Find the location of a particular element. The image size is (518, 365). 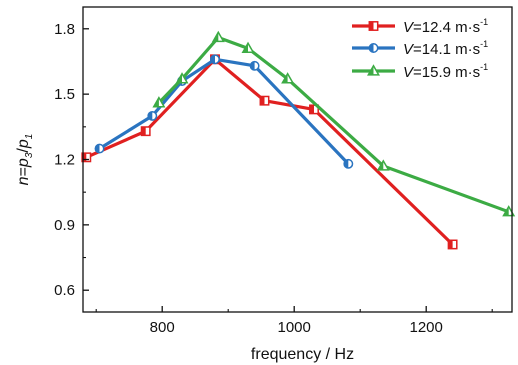

y-axis-title: n=p3/p1 is located at coordinates (25, 160).